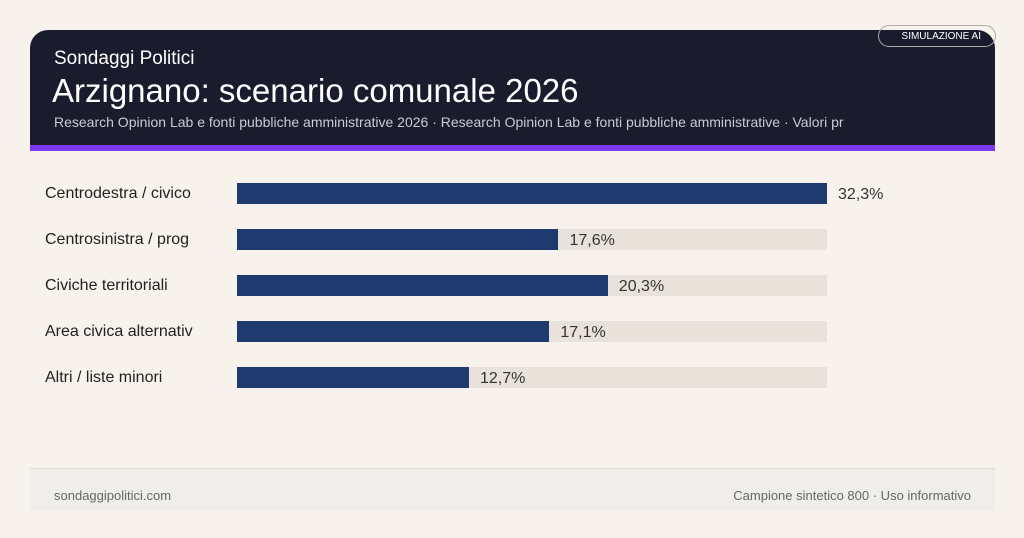  I want to click on category-label: Area civica alternativ, so click(119, 331).